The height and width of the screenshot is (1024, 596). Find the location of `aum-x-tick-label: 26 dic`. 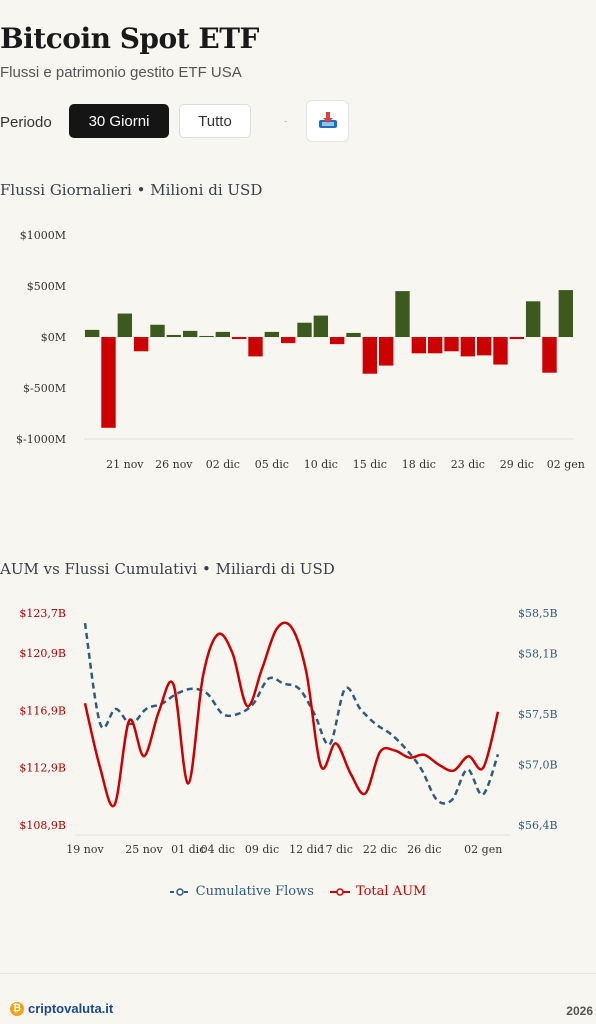

aum-x-tick-label: 26 dic is located at coordinates (424, 849).